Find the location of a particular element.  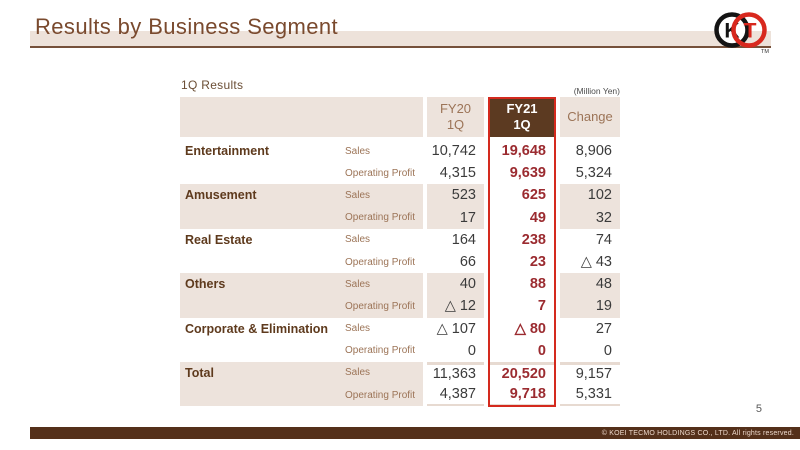

cell-fy21: 625 is located at coordinates (533, 195).